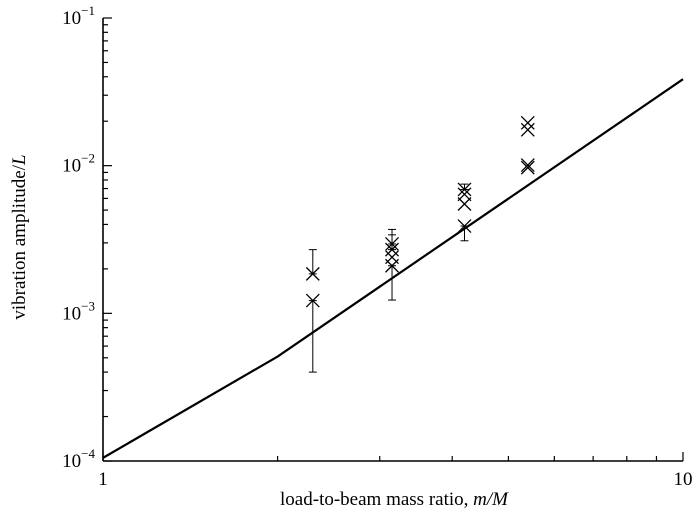  I want to click on y-tick-labels: 10⁻⁴ 10⁻³ 10⁻² 10⁻¹, so click(78, 237).